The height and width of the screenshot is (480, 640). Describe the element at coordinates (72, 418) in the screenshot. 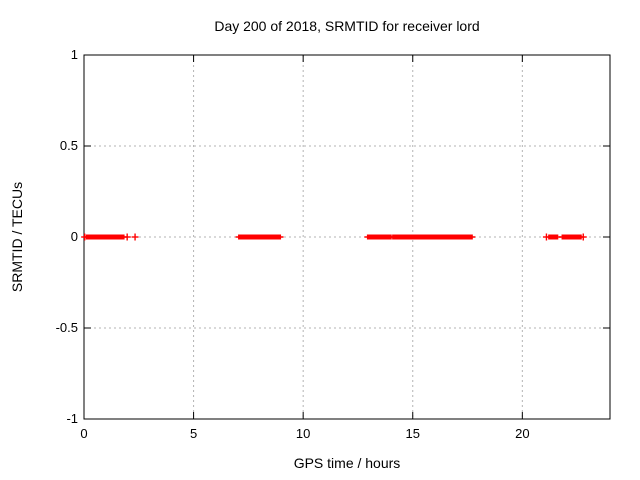

I see `y-tick-label: -1` at that location.